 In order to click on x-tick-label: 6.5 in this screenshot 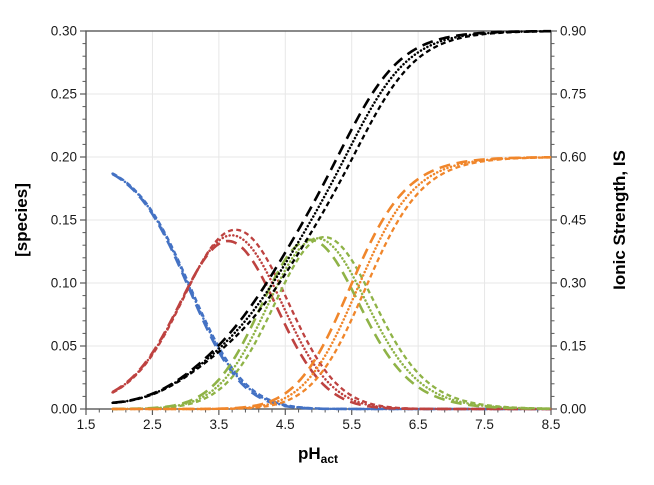, I will do `click(418, 424)`.